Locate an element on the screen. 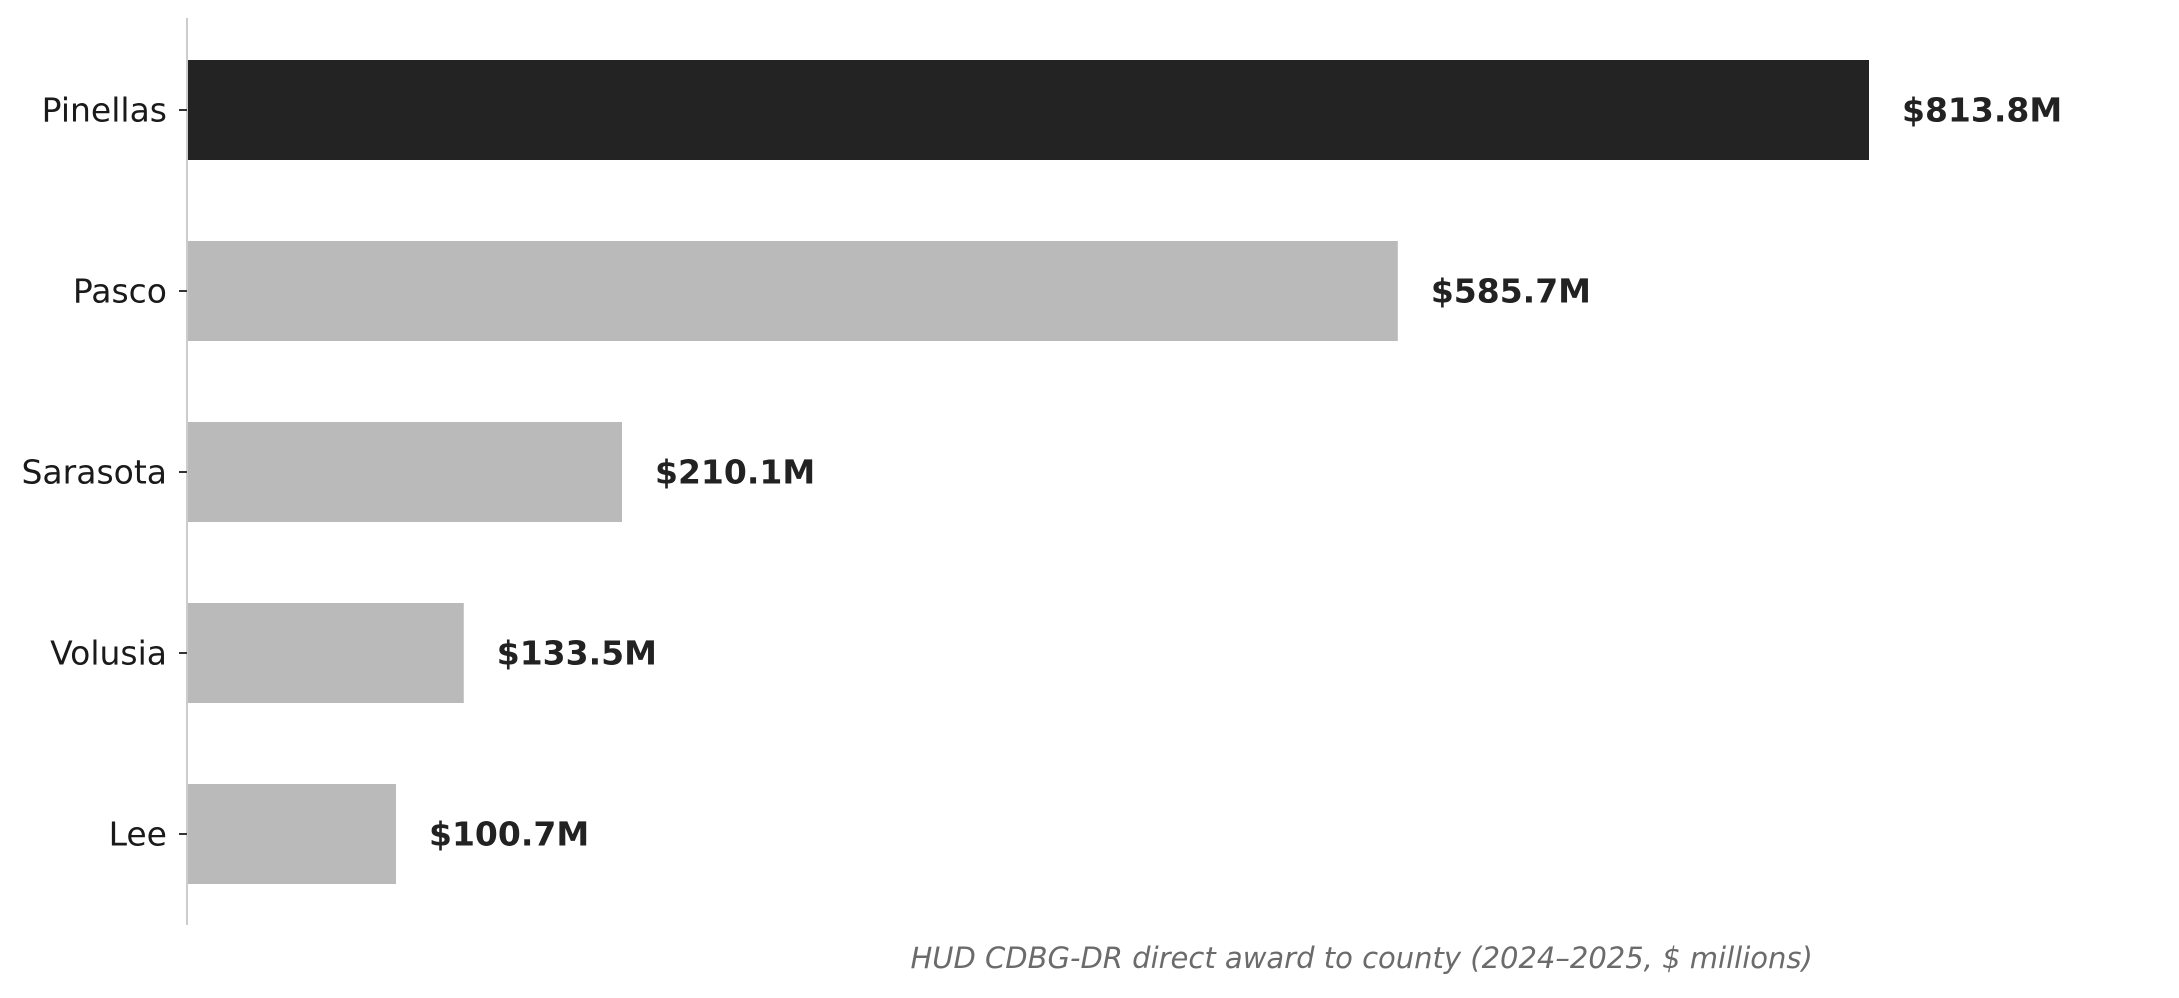 This screenshot has height=998, width=2179. bar-pasco is located at coordinates (793, 291).